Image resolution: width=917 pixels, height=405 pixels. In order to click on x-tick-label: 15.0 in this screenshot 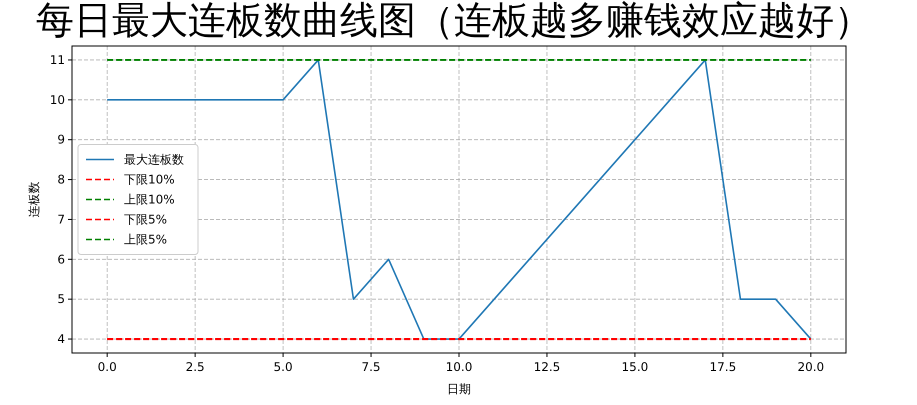, I will do `click(635, 367)`.